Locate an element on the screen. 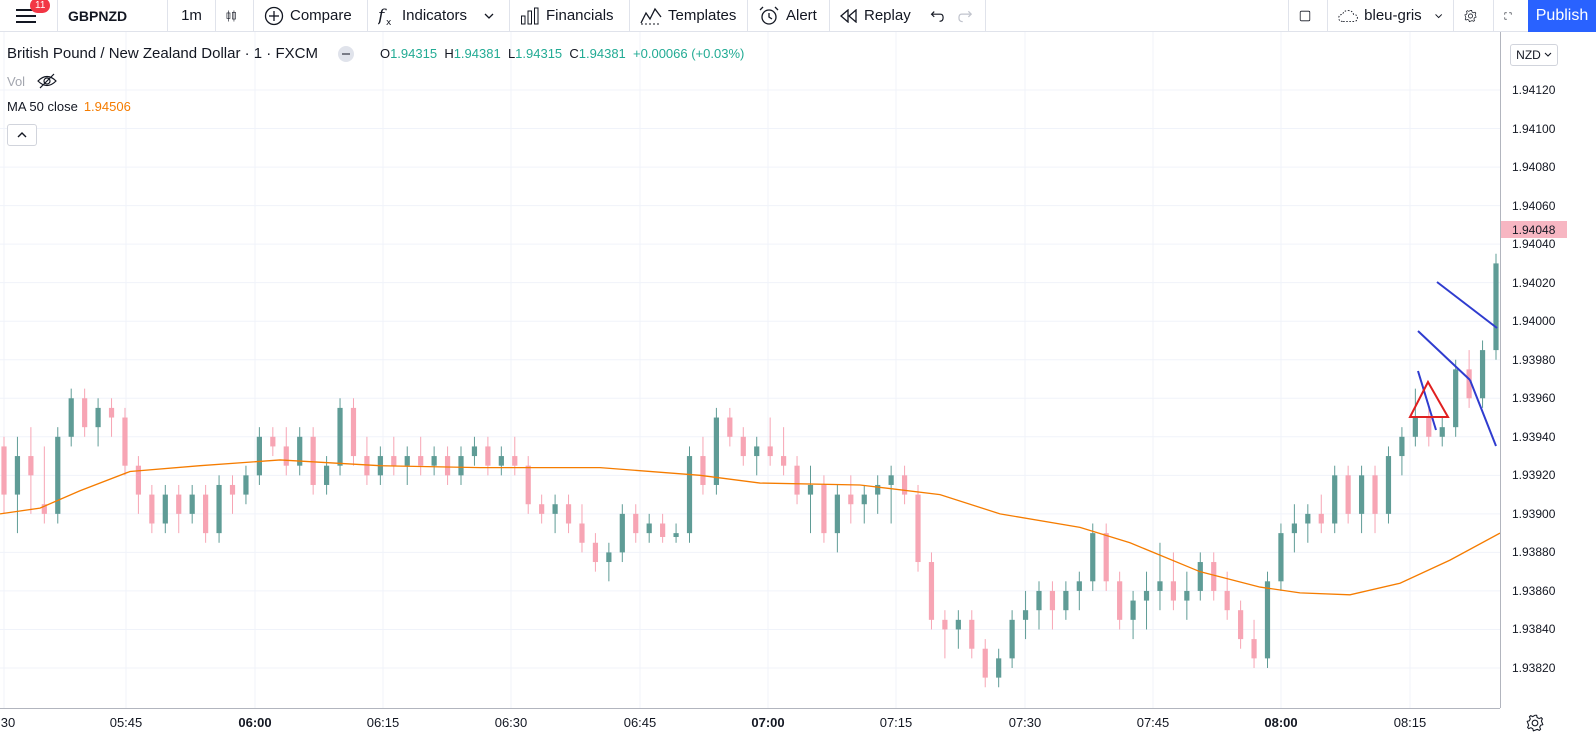 The height and width of the screenshot is (754, 1596). price-label: 1.93920 is located at coordinates (1534, 475).